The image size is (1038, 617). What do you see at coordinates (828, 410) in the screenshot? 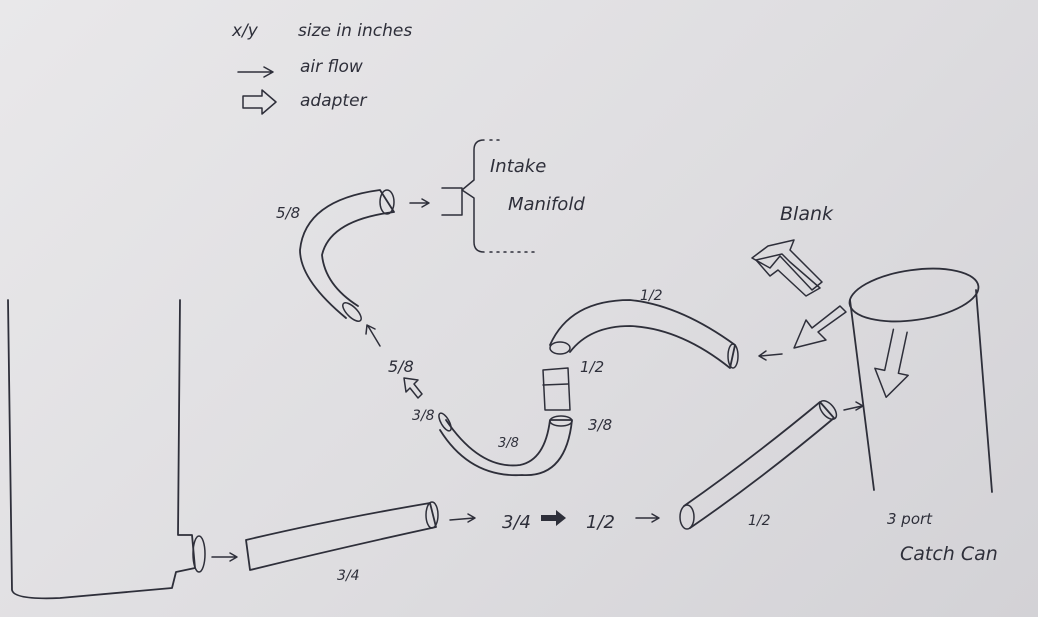
I see `right-hose-upper-end` at bounding box center [828, 410].